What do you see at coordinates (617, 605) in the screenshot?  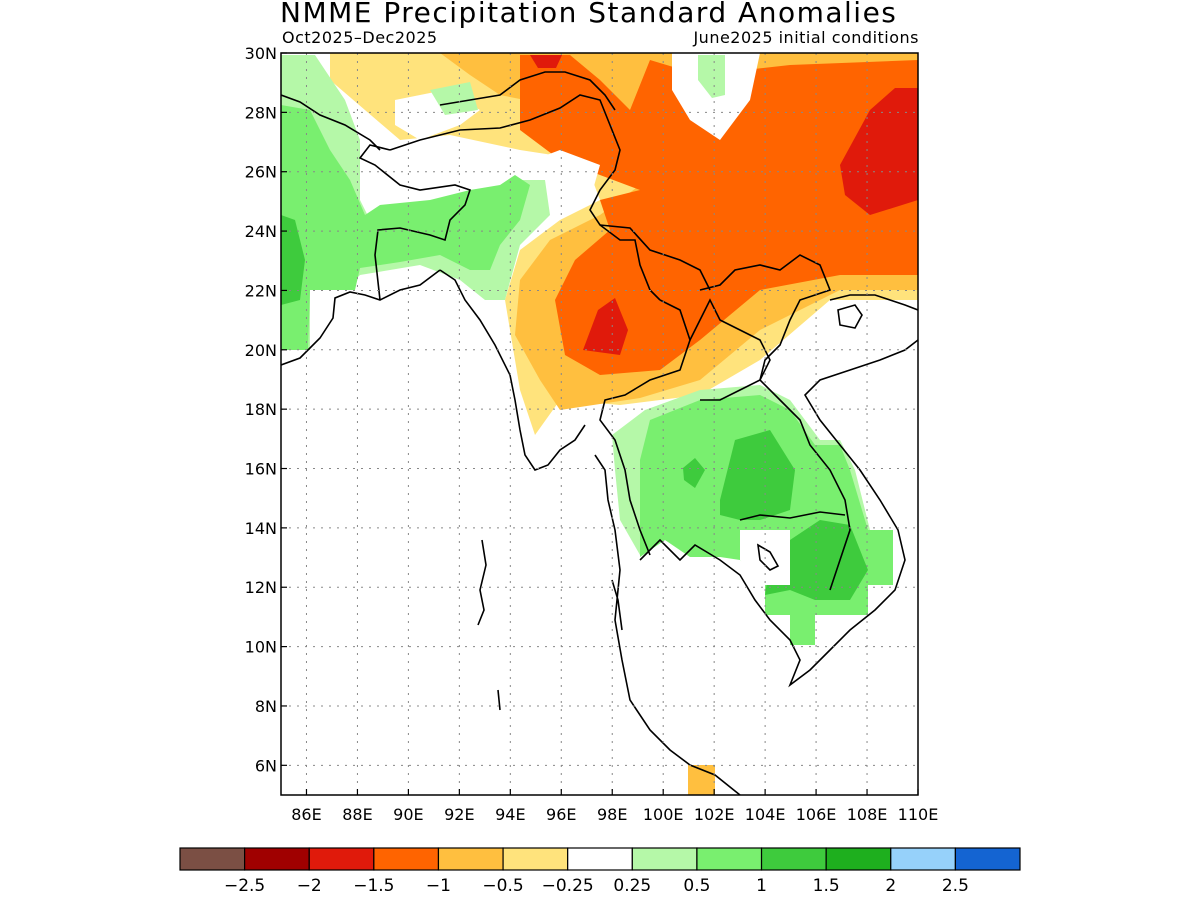 I see `mergui-islands` at bounding box center [617, 605].